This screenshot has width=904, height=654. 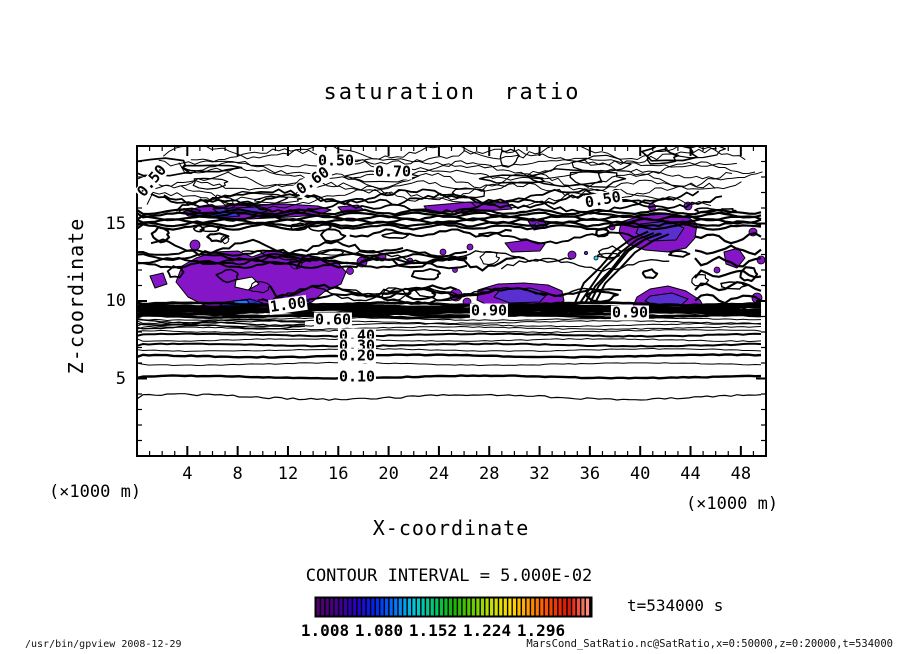 I want to click on contour-label: 0.70, so click(x=393, y=171).